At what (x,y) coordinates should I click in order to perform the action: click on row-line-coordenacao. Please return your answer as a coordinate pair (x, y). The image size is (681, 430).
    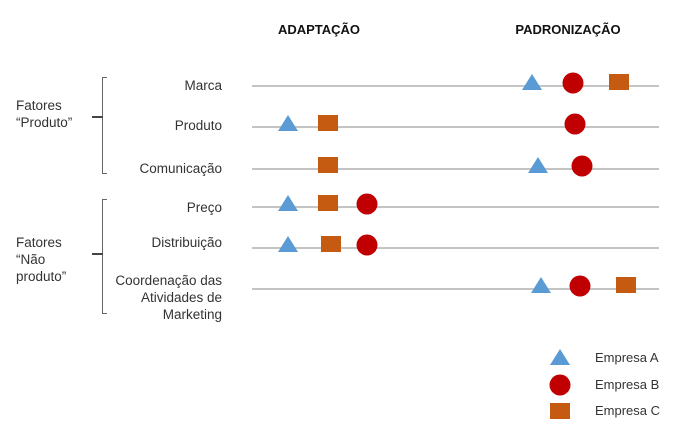
    Looking at the image, I should click on (455, 289).